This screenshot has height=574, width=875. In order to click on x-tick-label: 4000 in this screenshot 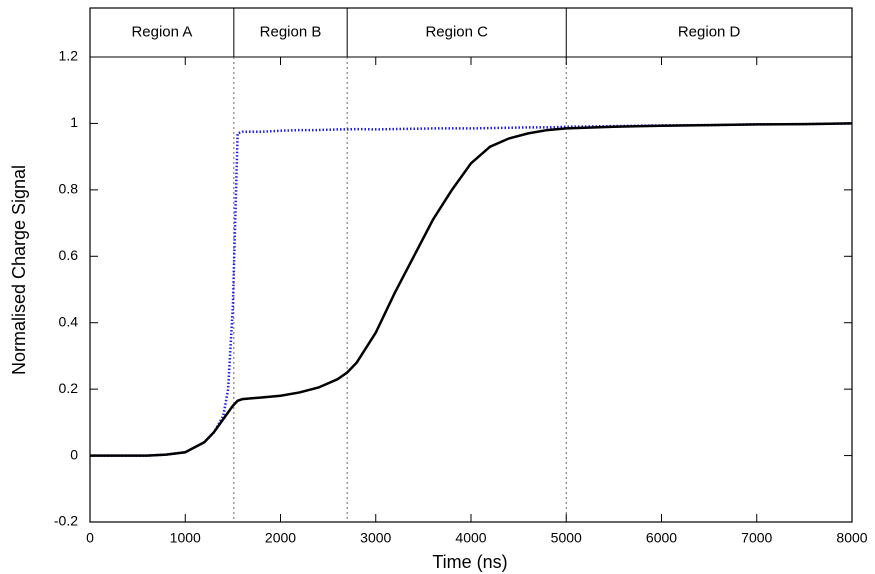, I will do `click(470, 538)`.